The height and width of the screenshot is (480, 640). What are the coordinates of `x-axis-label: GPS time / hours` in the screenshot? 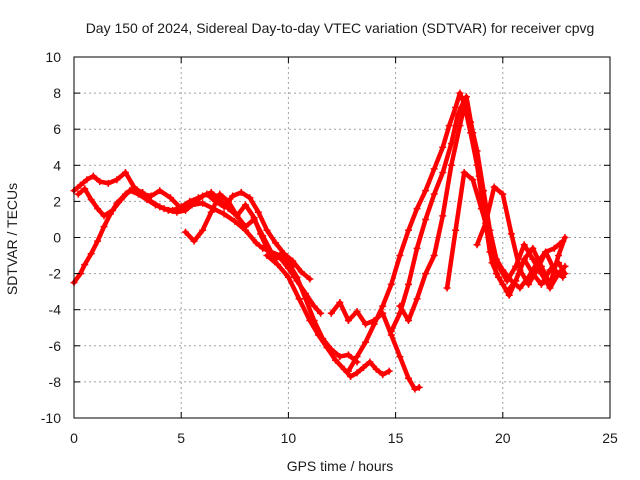 It's located at (340, 466).